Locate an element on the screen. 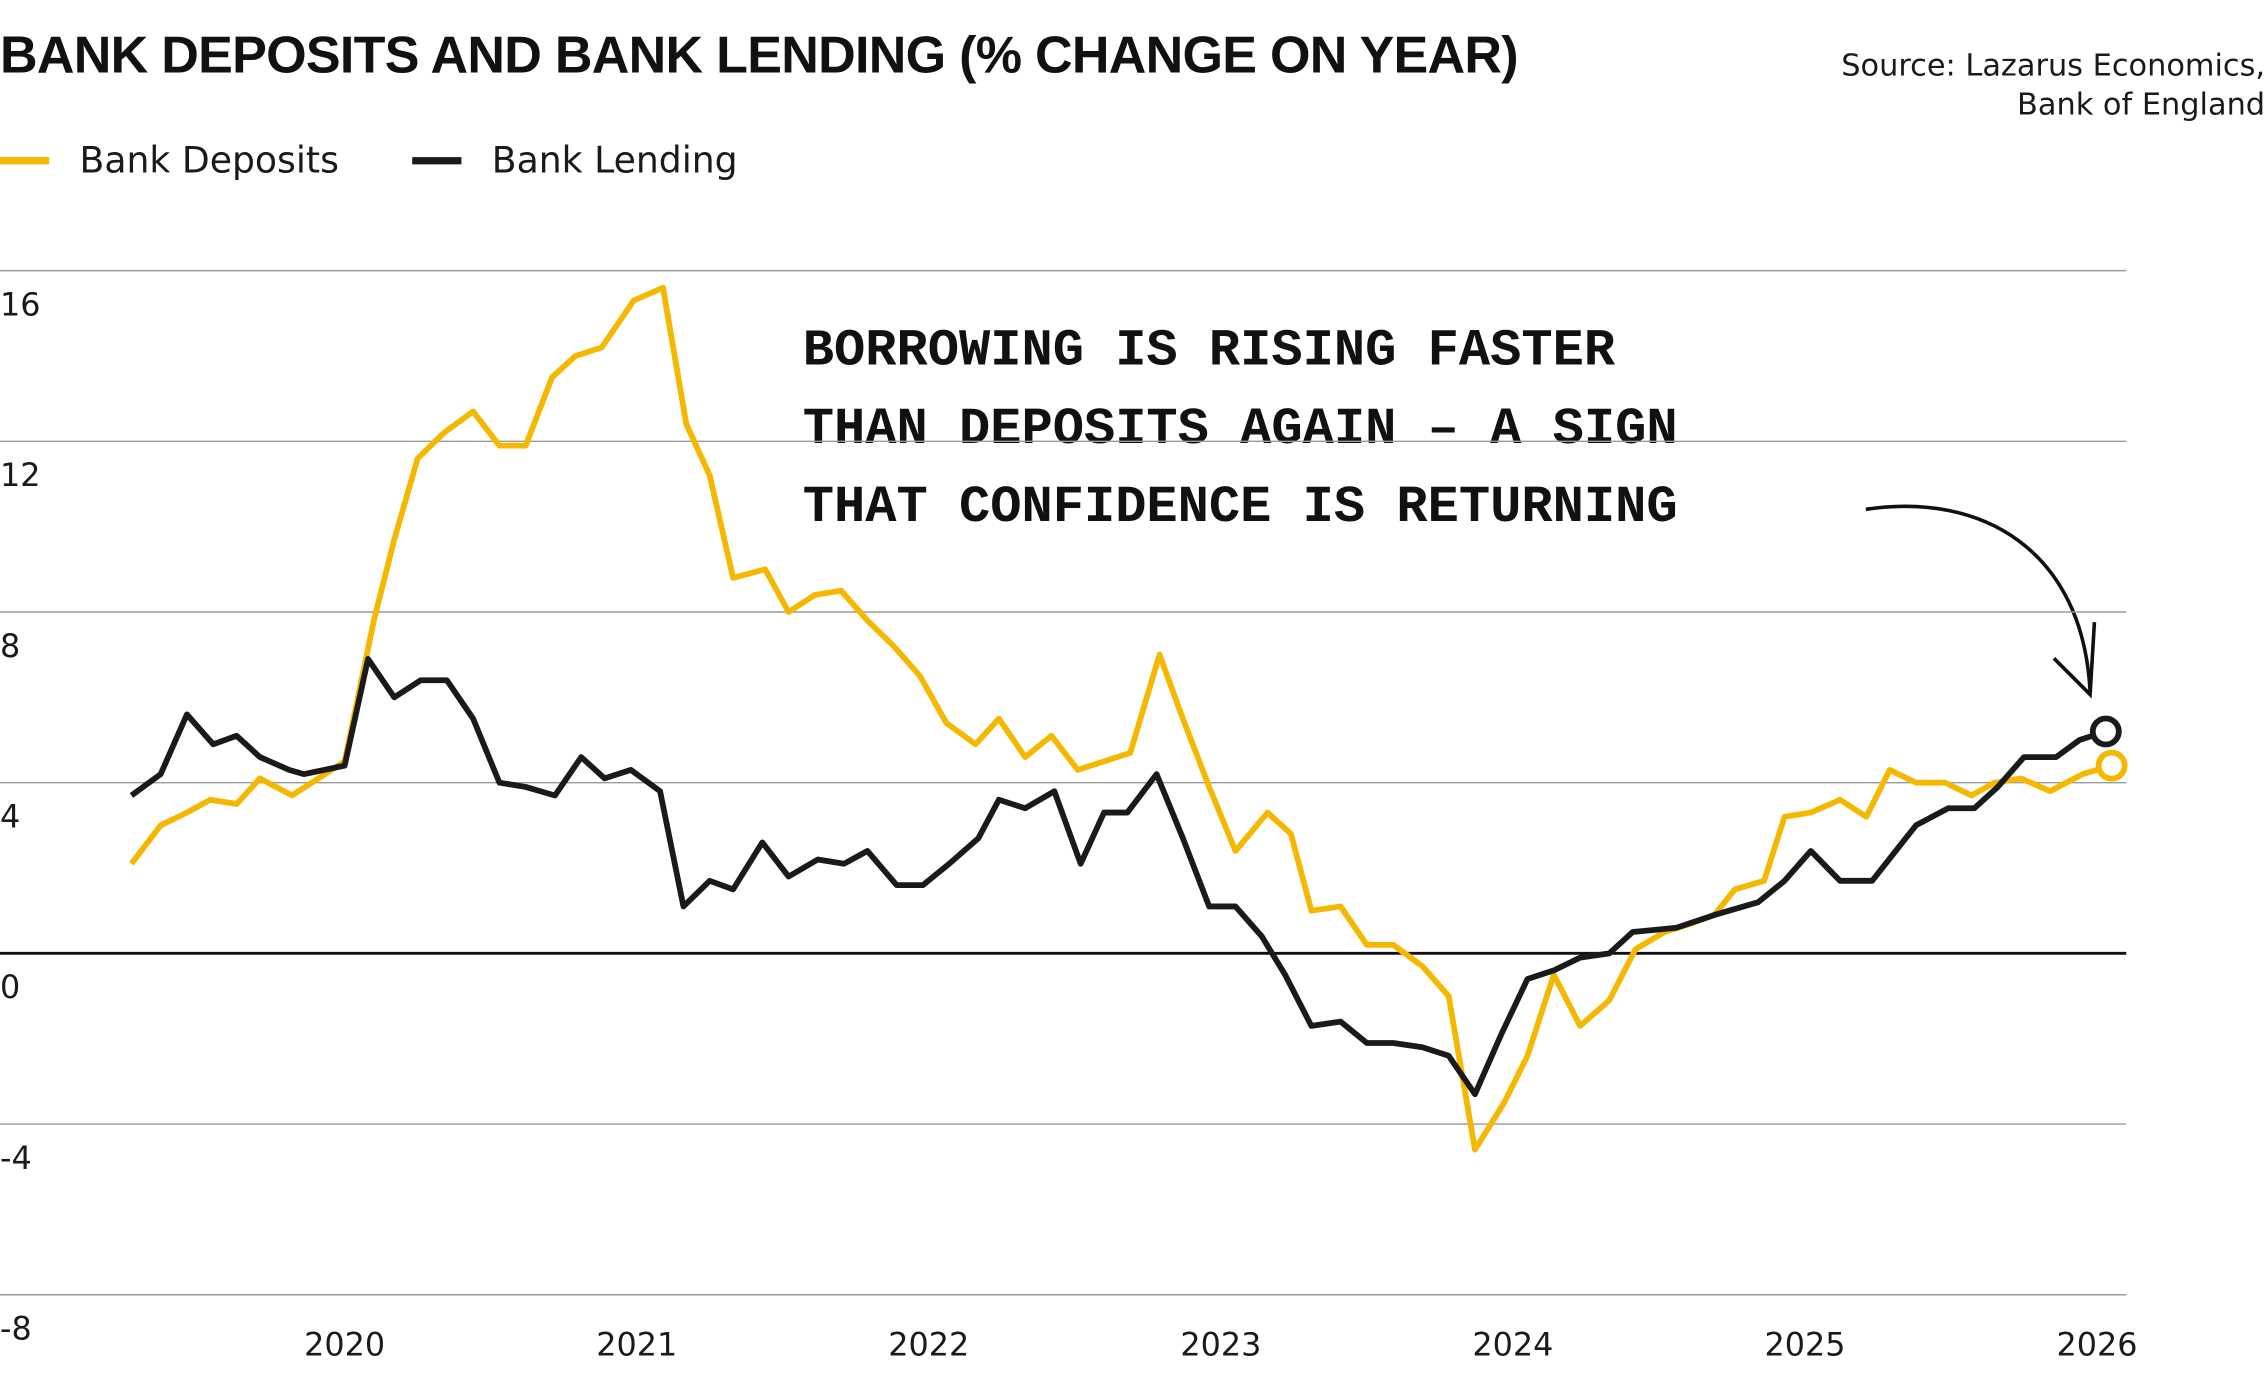 The width and height of the screenshot is (2268, 1373). x-tick-label: 2020 is located at coordinates (344, 1344).